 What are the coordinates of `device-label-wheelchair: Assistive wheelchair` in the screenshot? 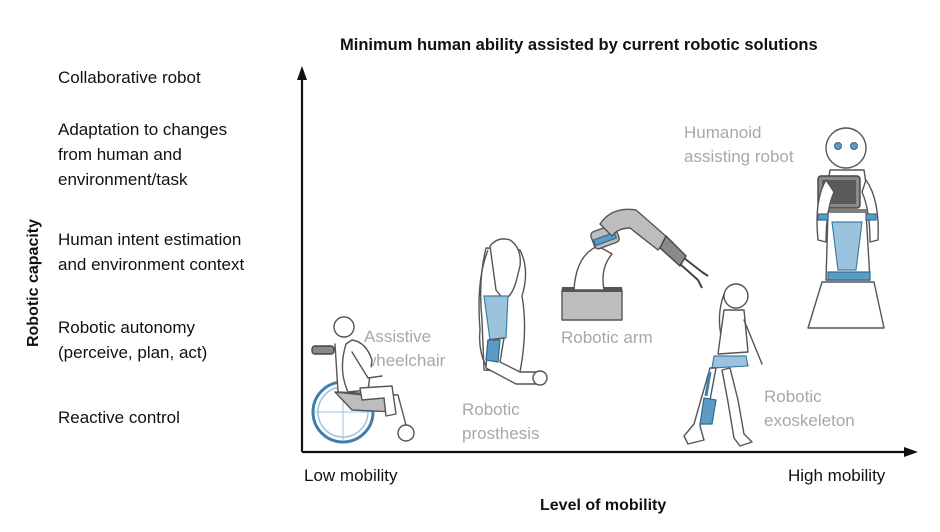 It's located at (405, 348).